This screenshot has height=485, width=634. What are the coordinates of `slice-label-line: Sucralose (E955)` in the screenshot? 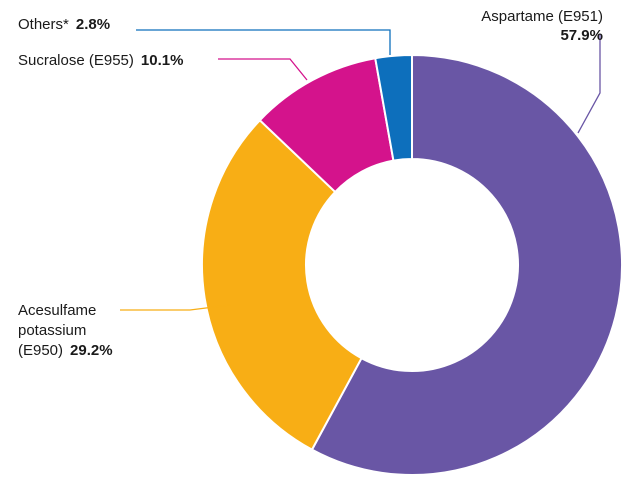 It's located at (76, 60).